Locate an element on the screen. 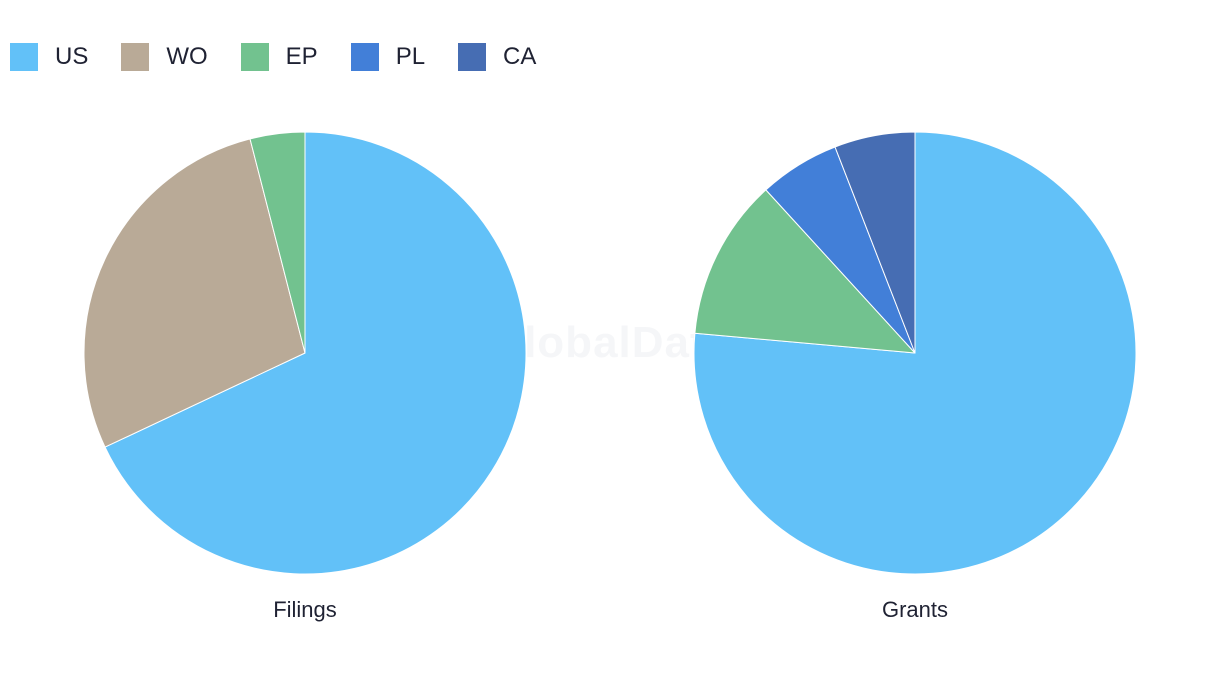 Image resolution: width=1220 pixels, height=686 pixels. legend-label-ep: EP is located at coordinates (301, 56).